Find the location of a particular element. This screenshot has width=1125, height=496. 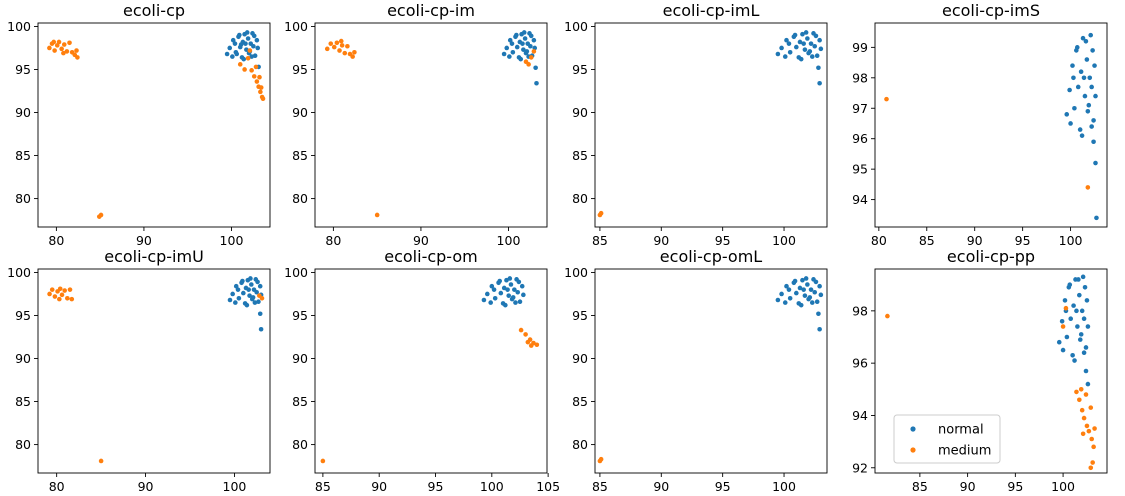

y-tick-label: 98 is located at coordinates (860, 77).